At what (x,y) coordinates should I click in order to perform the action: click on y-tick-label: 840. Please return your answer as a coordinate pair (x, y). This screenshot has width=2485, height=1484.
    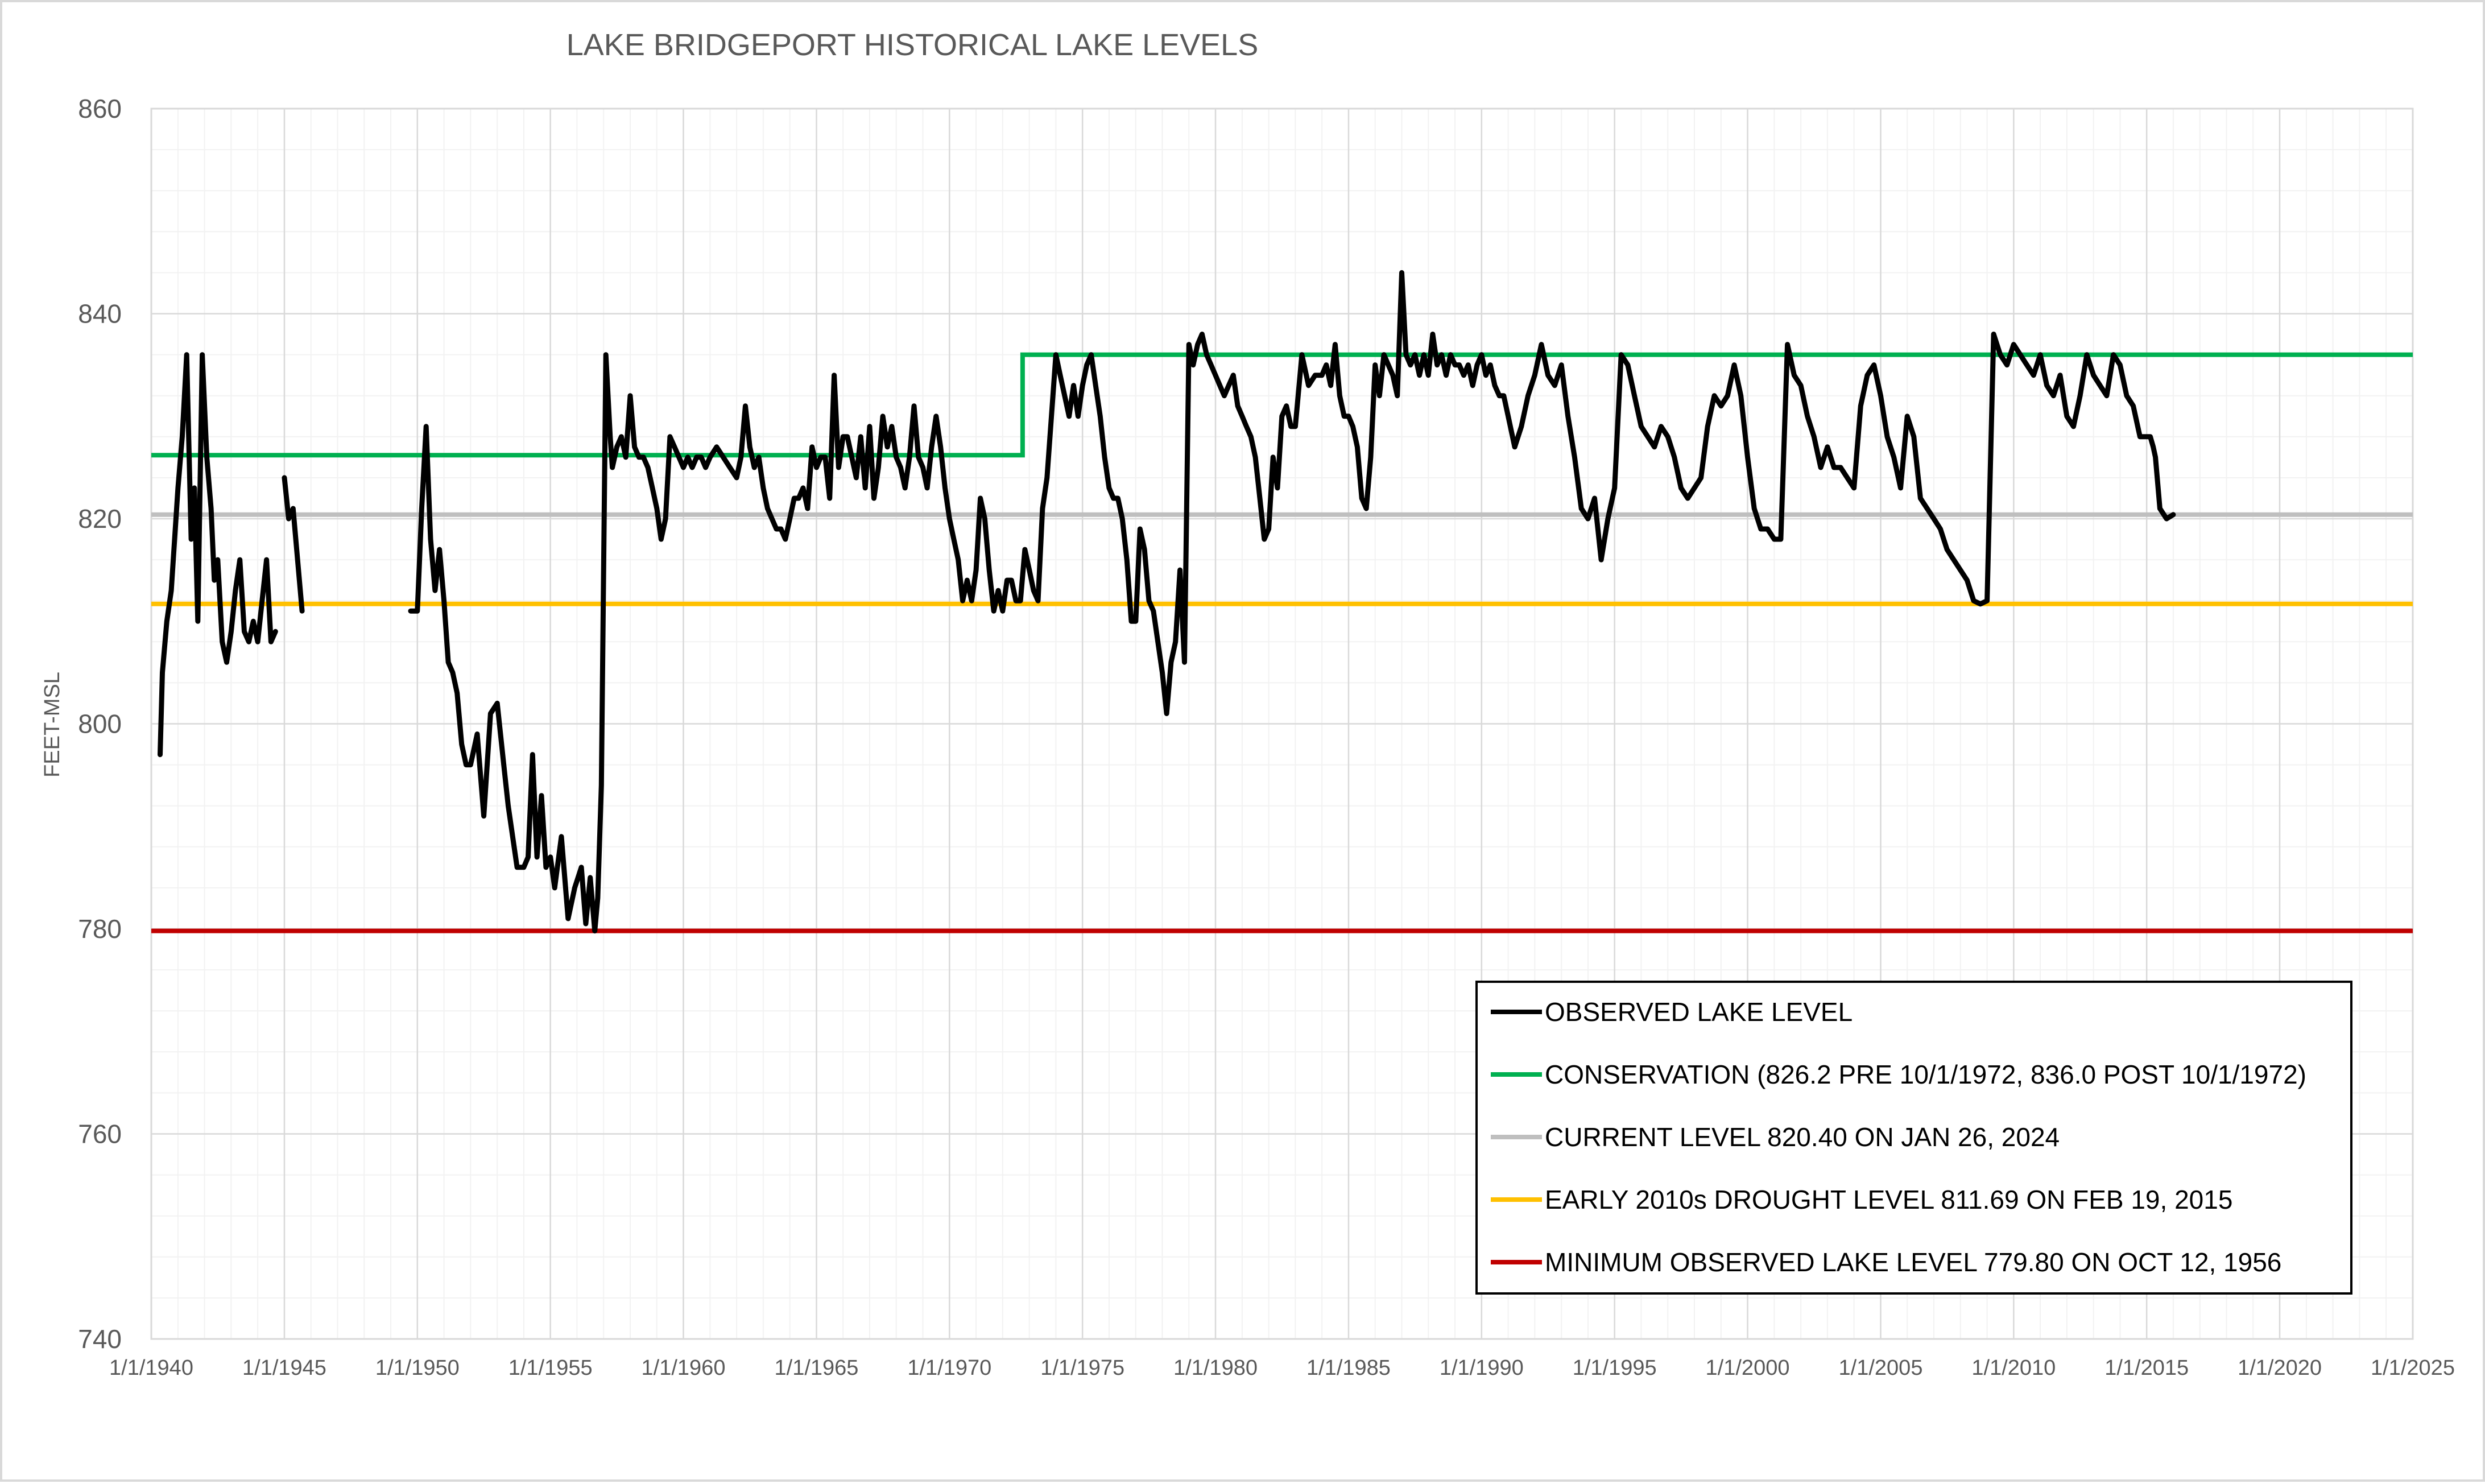
    Looking at the image, I should click on (100, 314).